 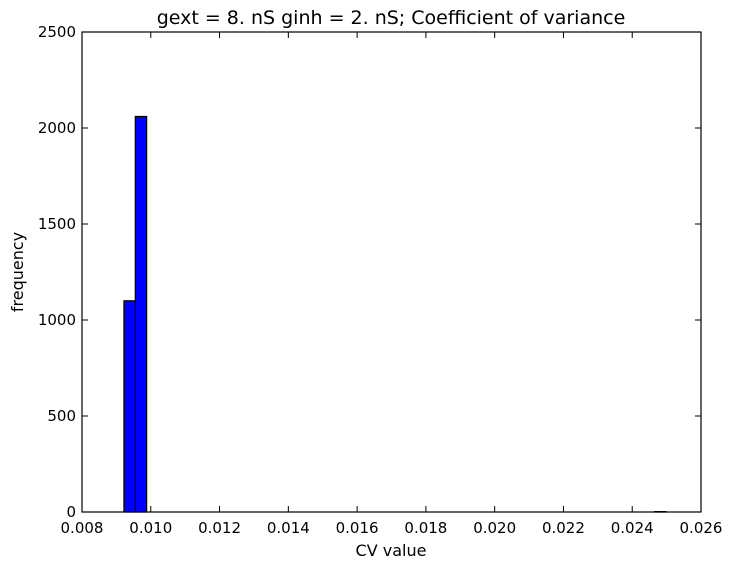 What do you see at coordinates (57, 224) in the screenshot?
I see `y-tick-label: 1500` at bounding box center [57, 224].